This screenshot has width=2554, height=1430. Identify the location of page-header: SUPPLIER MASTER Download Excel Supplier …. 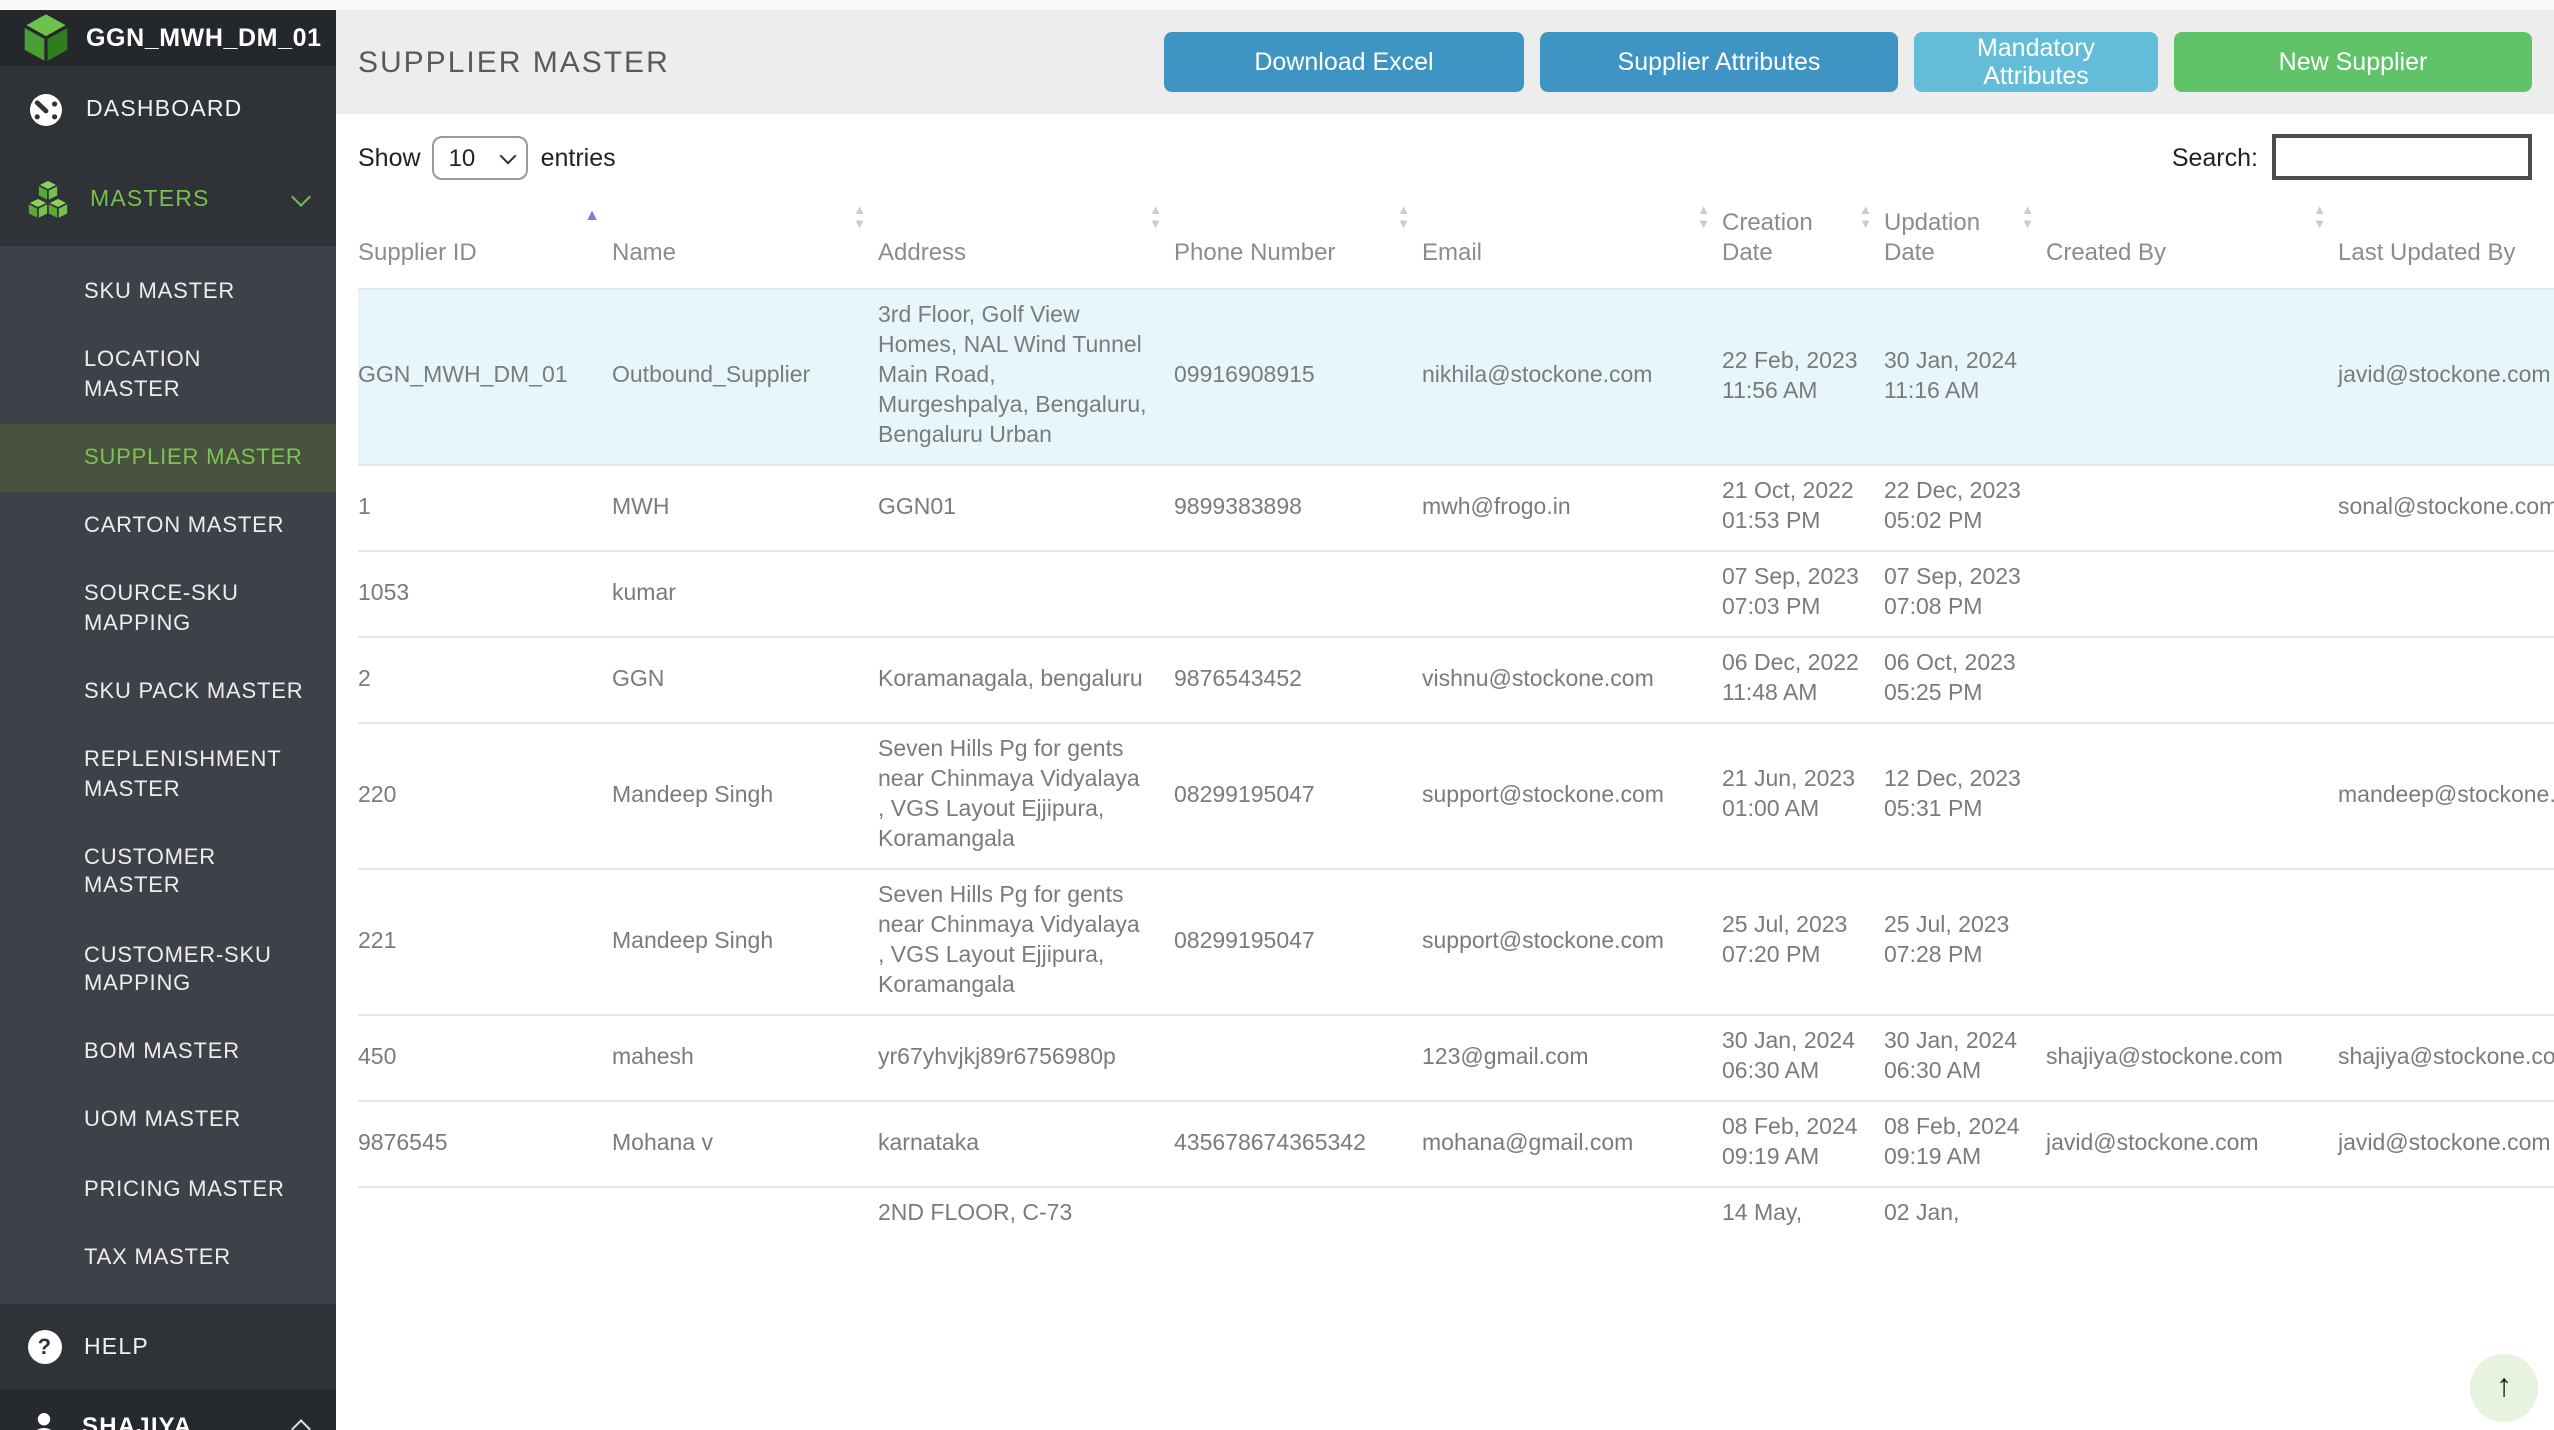
(1445, 62).